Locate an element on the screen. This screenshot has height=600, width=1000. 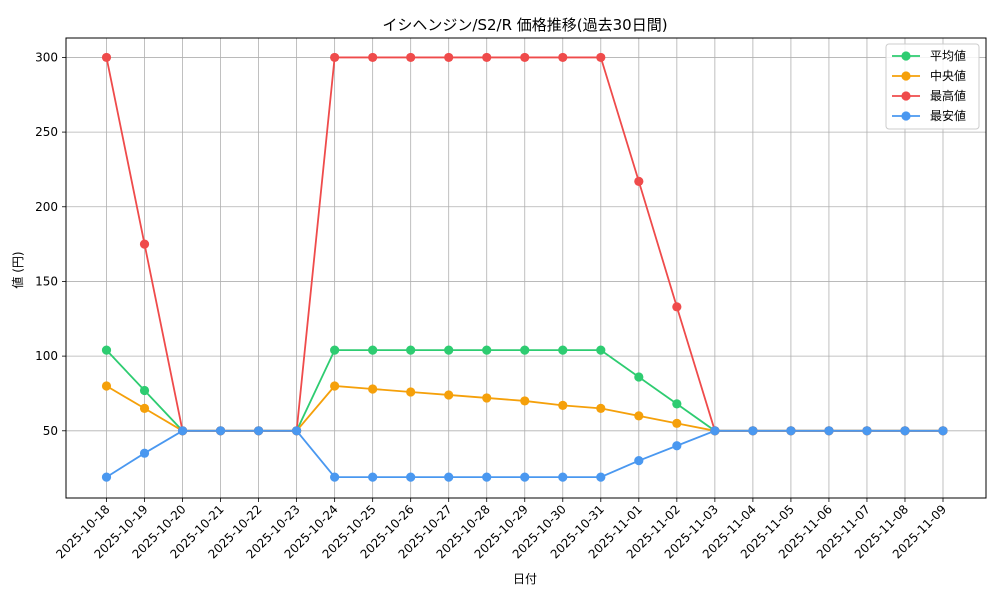
y-tick-label: 300 is located at coordinates (46, 57).